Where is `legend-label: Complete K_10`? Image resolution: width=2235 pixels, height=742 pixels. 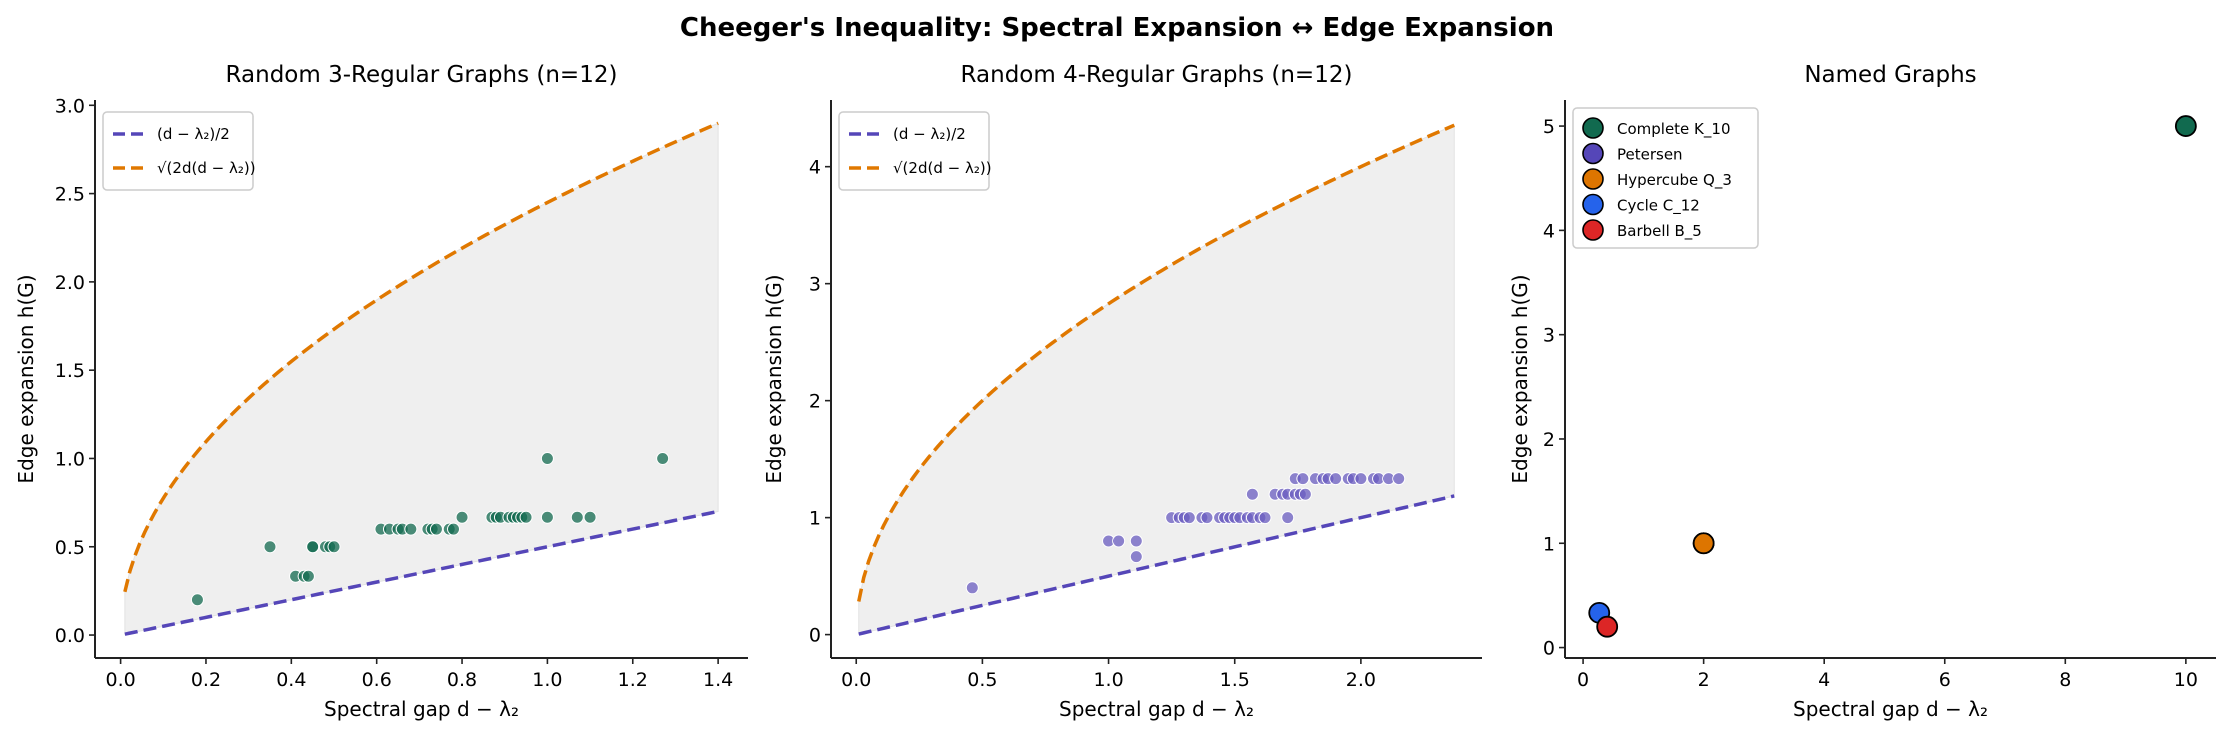 legend-label: Complete K_10 is located at coordinates (1673, 129).